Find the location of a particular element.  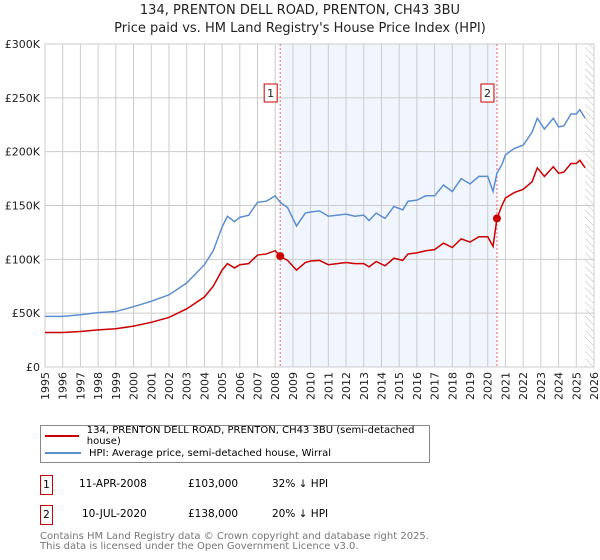

x-tick-label: 1996 is located at coordinates (63, 386).